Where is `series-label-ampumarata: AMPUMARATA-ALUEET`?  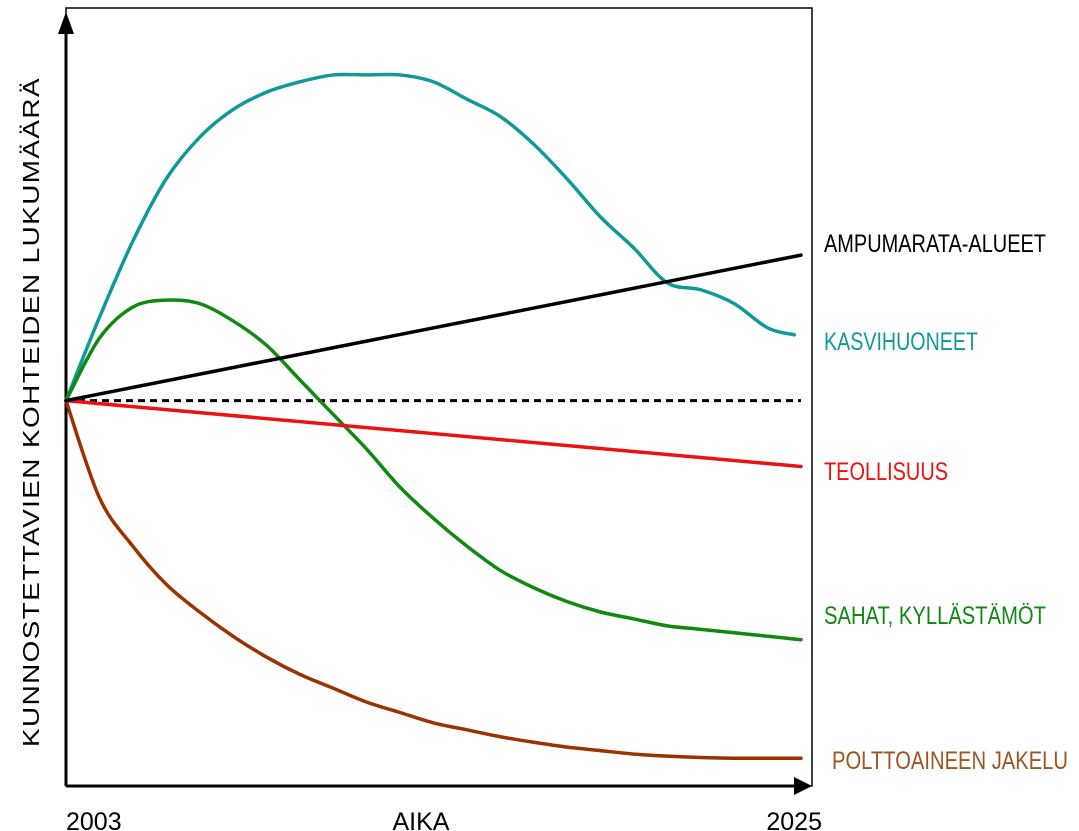
series-label-ampumarata: AMPUMARATA-ALUEET is located at coordinates (935, 244).